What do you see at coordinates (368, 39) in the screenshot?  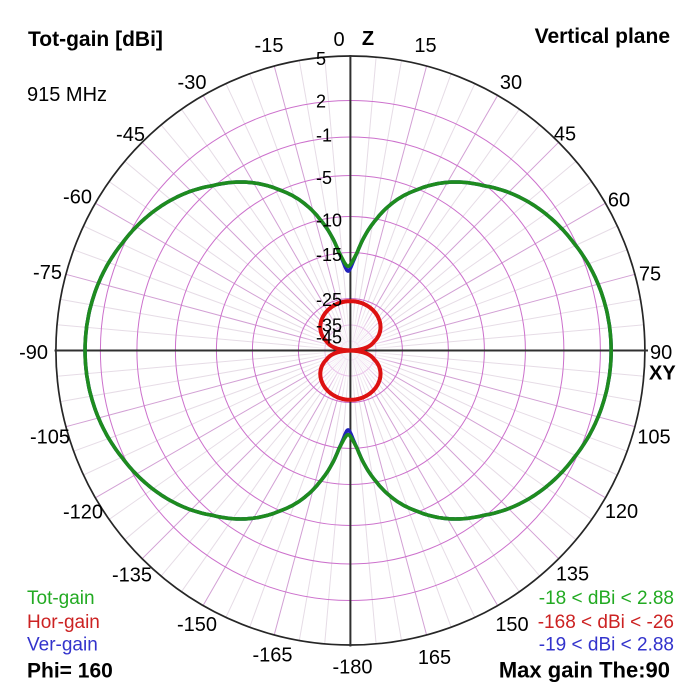 I see `svg-text: Z` at bounding box center [368, 39].